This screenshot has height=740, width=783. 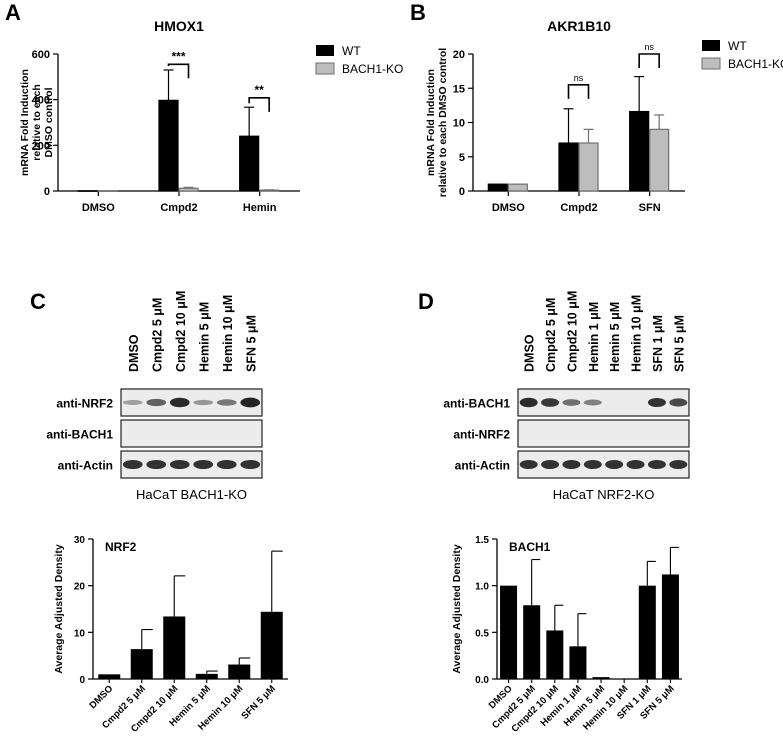 I want to click on y-tick-label: 0.5, so click(x=482, y=633).